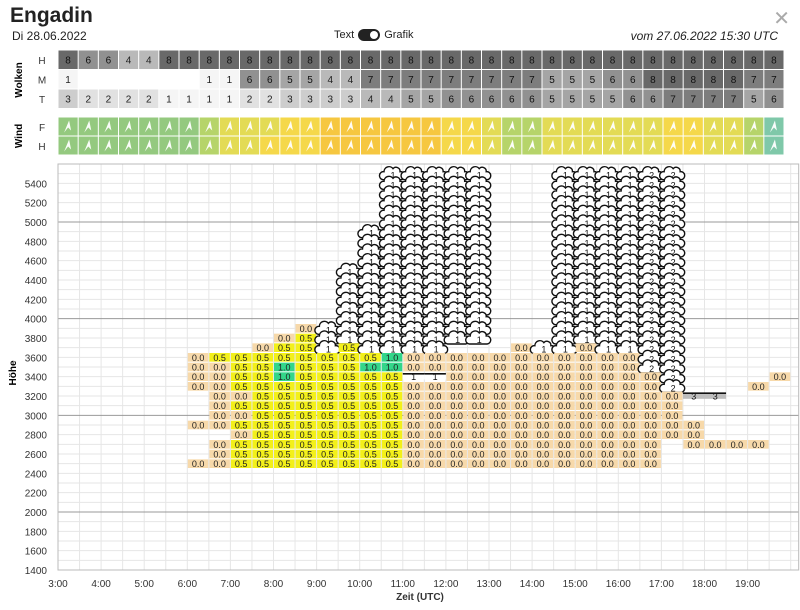  I want to click on layer-bar, so click(435, 376).